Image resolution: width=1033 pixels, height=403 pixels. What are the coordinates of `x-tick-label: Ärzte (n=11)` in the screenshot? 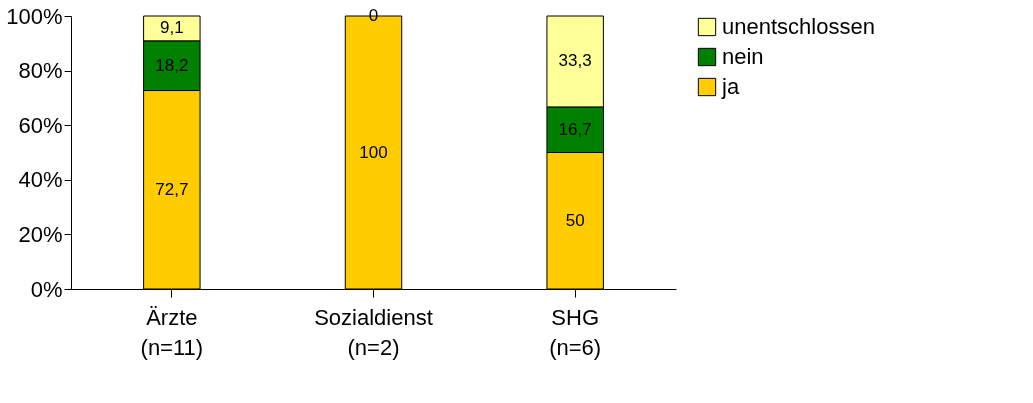 It's located at (172, 332).